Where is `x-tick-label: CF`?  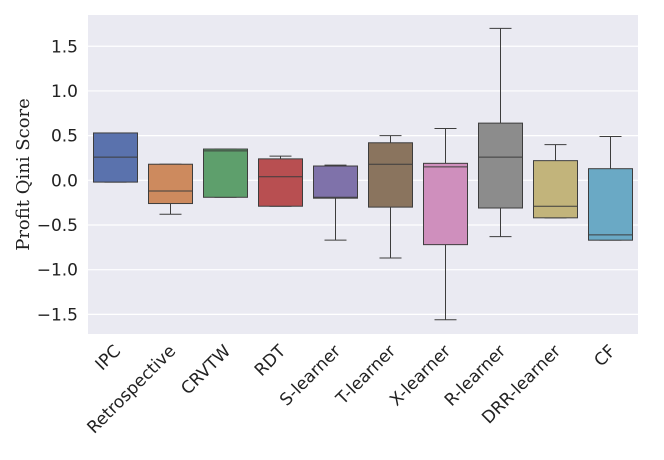
x-tick-label: CF is located at coordinates (605, 355).